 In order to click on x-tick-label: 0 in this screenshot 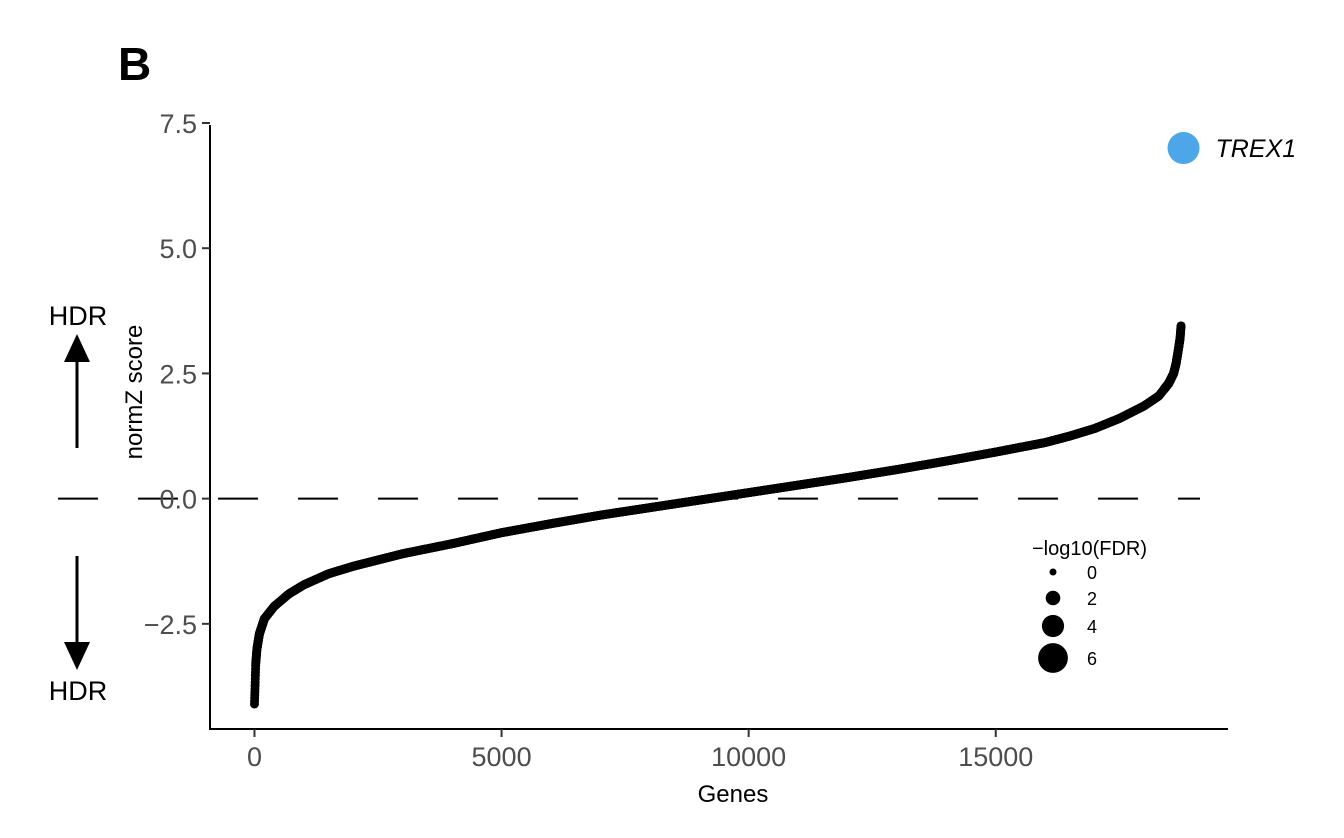, I will do `click(254, 757)`.